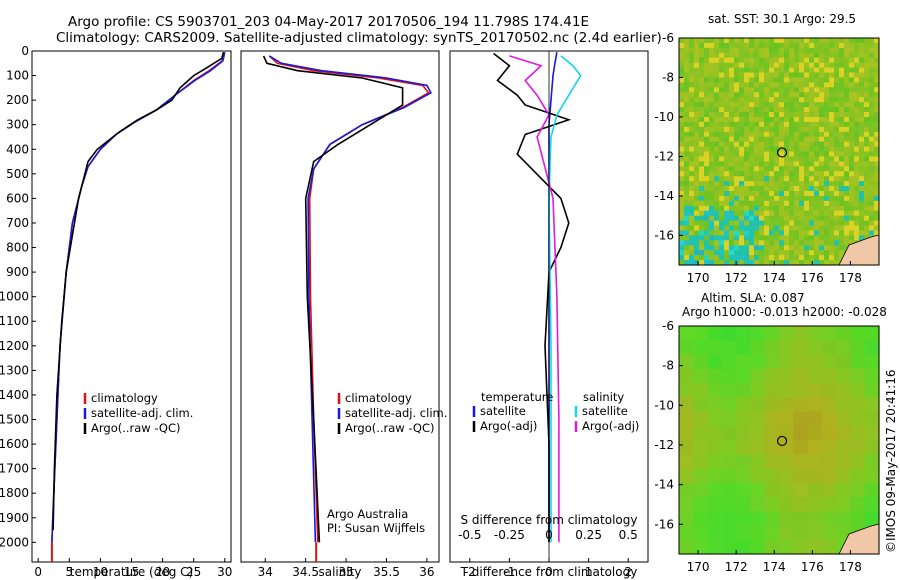 This screenshot has height=580, width=900. I want to click on y-tick-label: 1200, so click(14, 346).